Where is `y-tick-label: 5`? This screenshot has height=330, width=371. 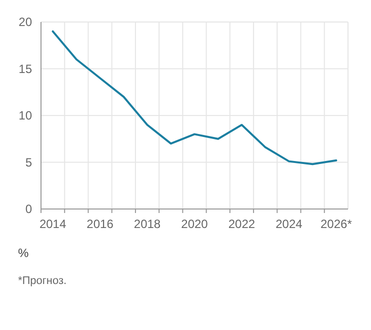
y-tick-label: 5 is located at coordinates (28, 162).